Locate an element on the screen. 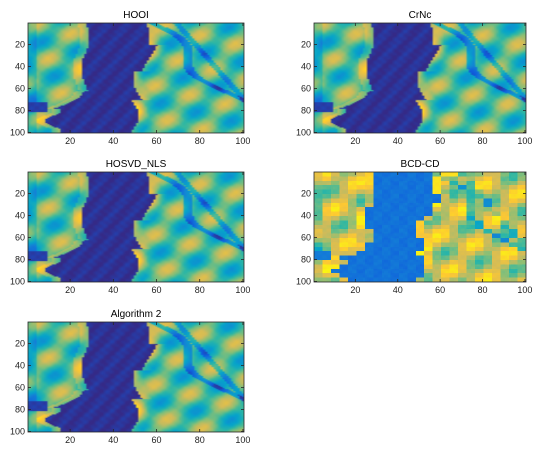 This screenshot has height=454, width=550. panel-title: CrNc is located at coordinates (420, 15).